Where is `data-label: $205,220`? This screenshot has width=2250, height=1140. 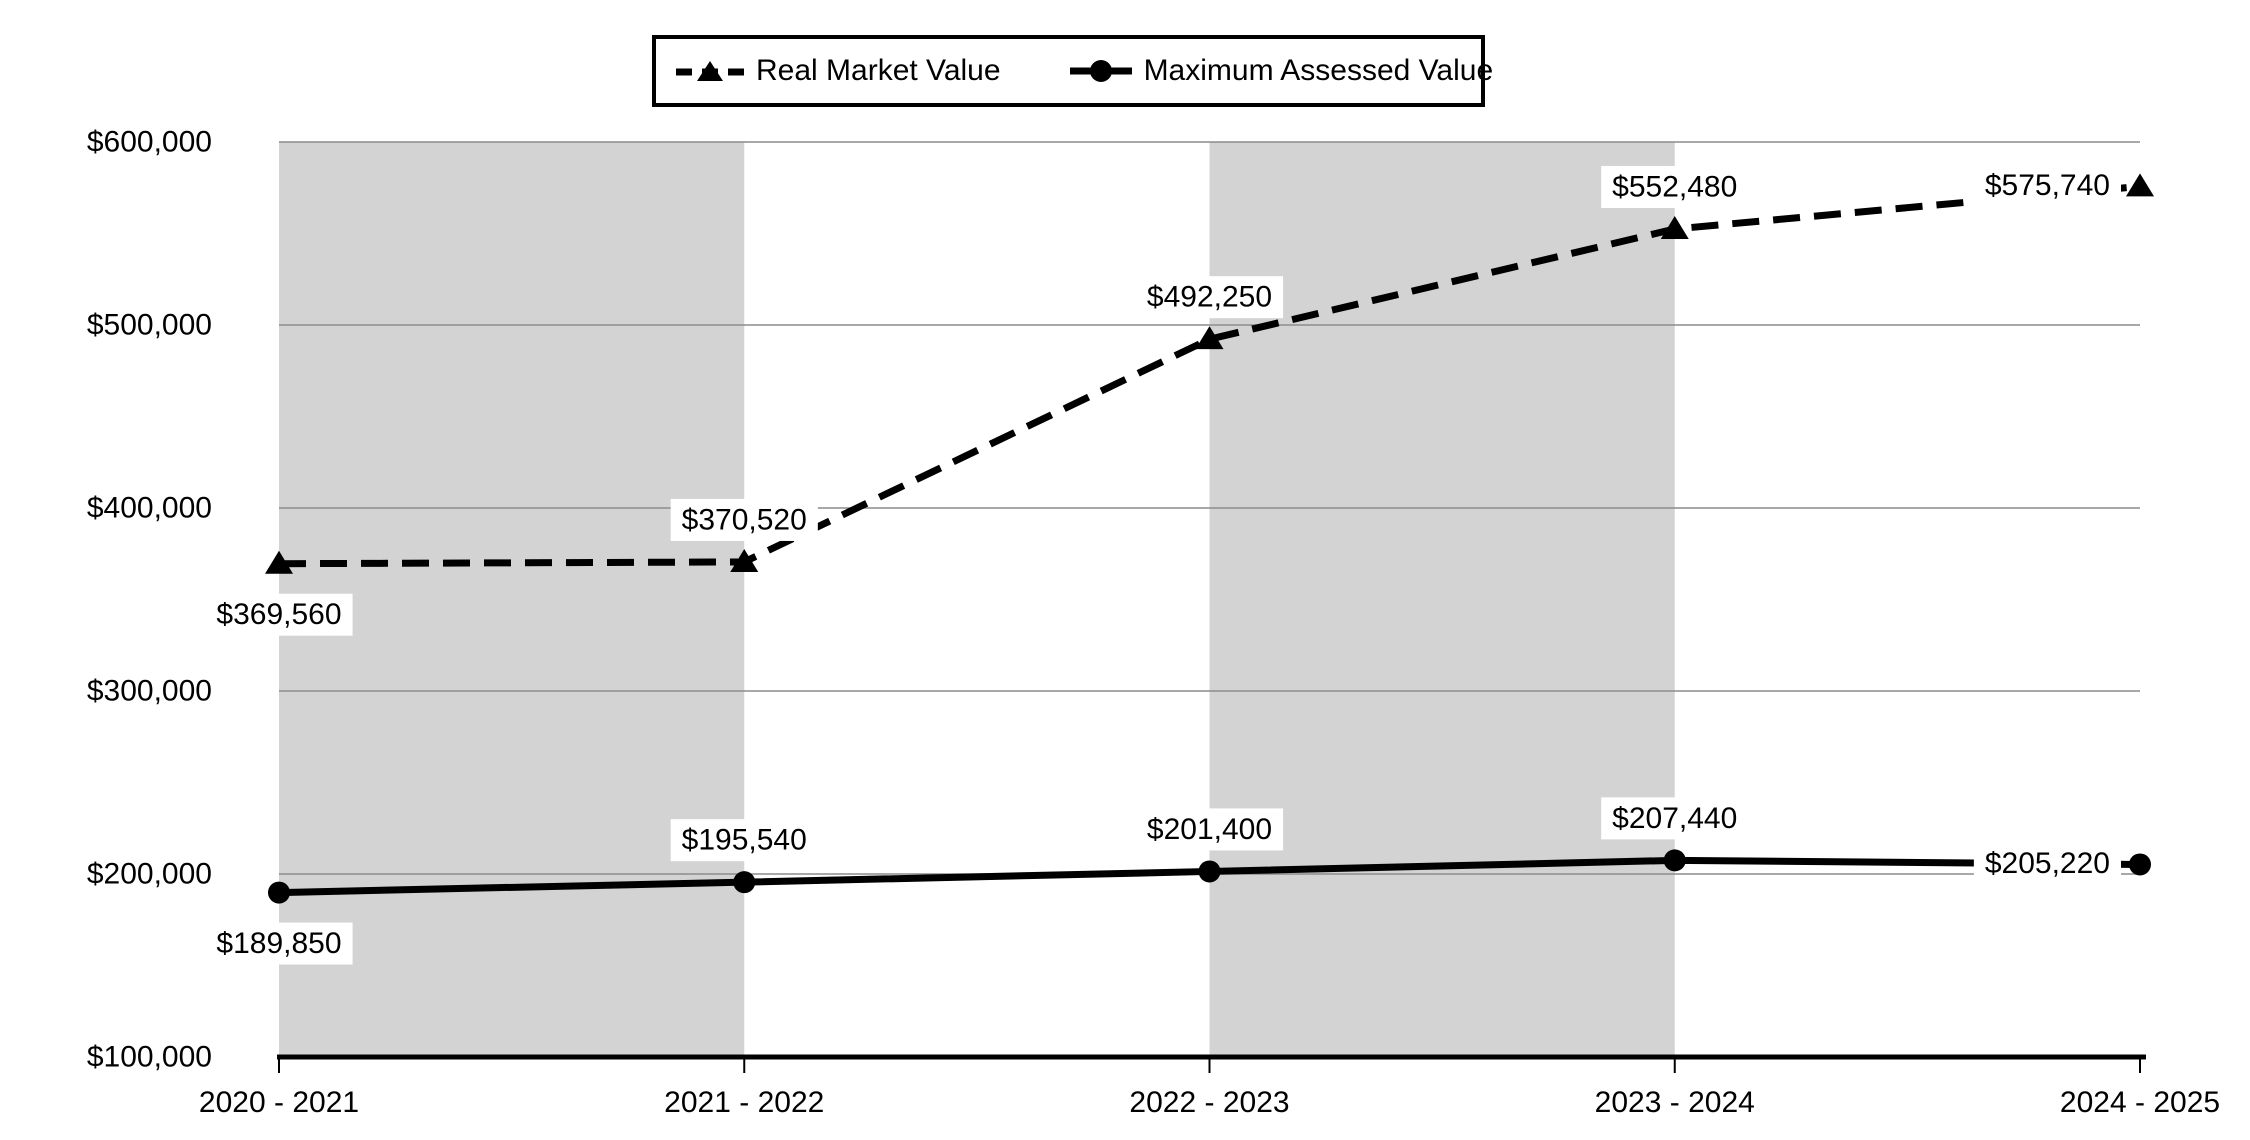 data-label: $205,220 is located at coordinates (2047, 863).